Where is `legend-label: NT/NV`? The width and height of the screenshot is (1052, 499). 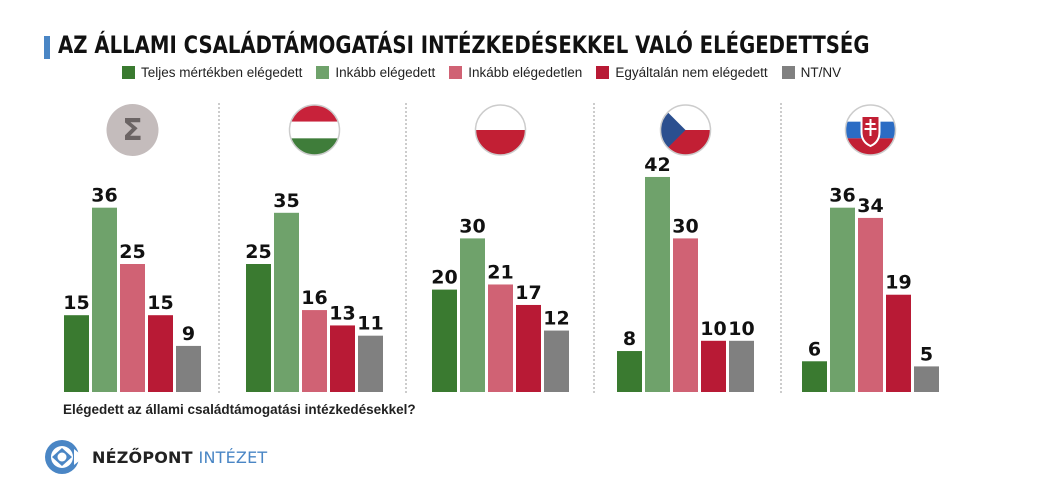
legend-label: NT/NV is located at coordinates (821, 72).